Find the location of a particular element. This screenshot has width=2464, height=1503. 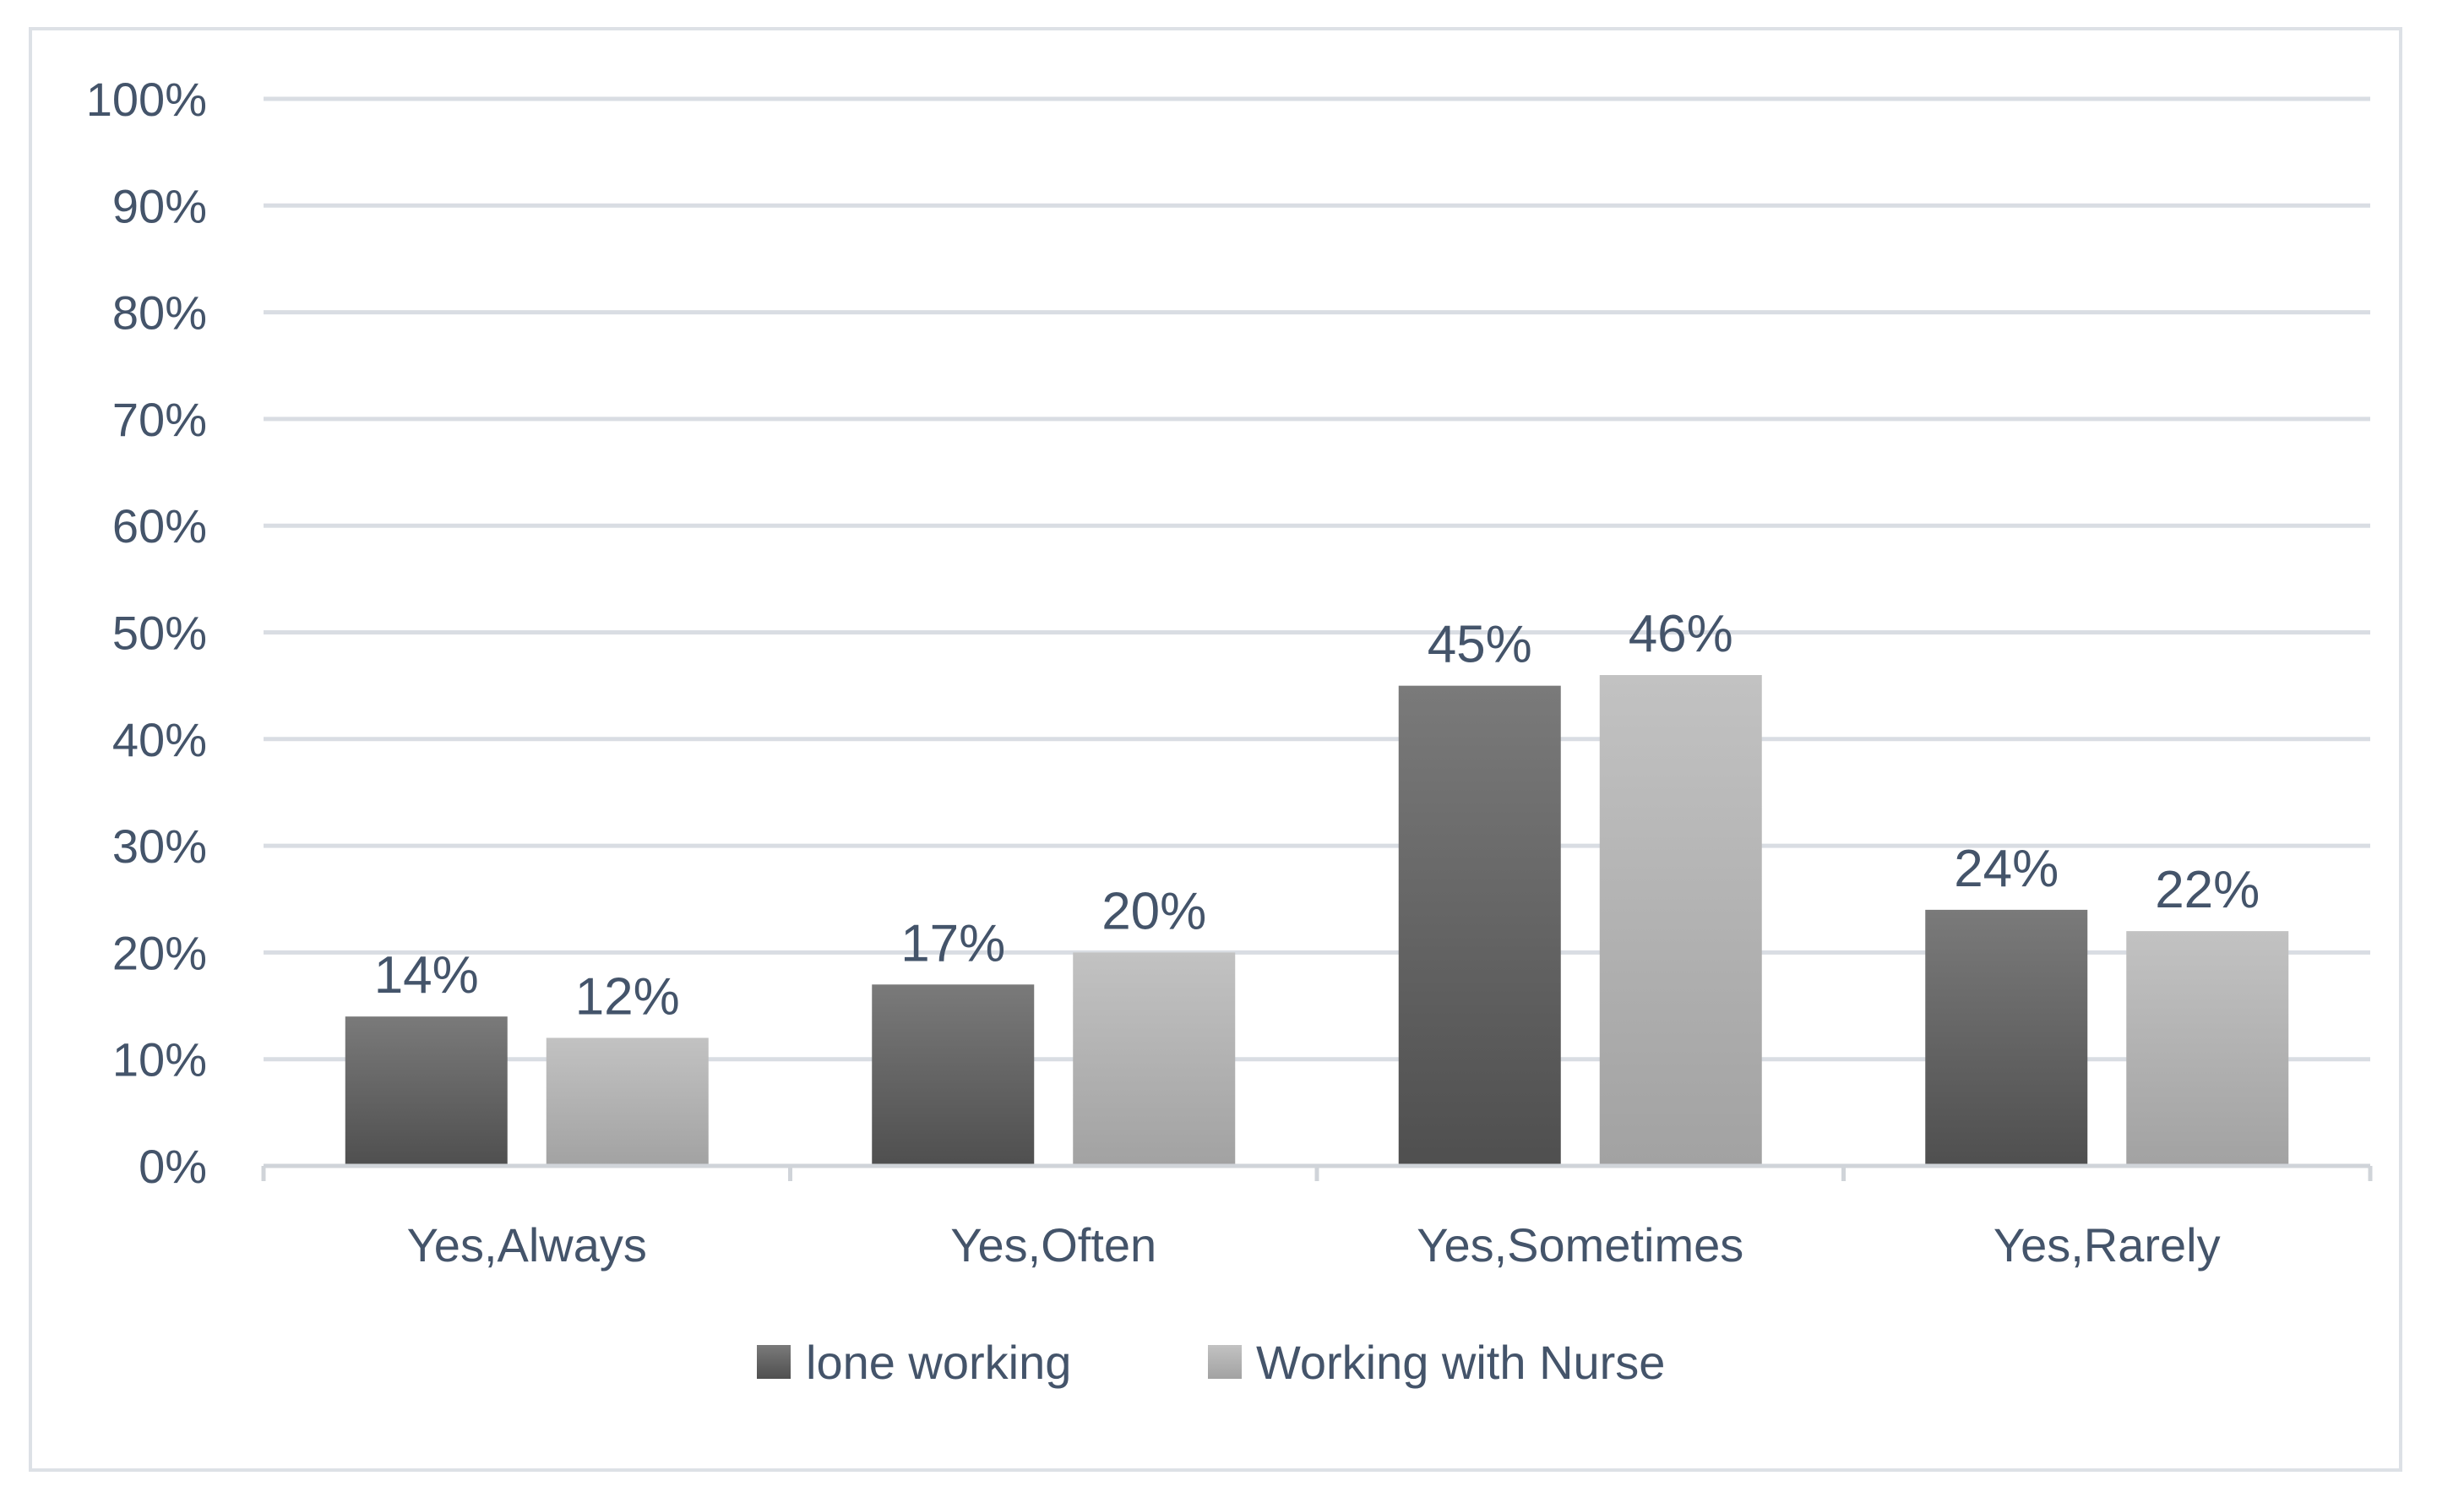

x-category-label: Yes,Rarely is located at coordinates (2107, 1245).